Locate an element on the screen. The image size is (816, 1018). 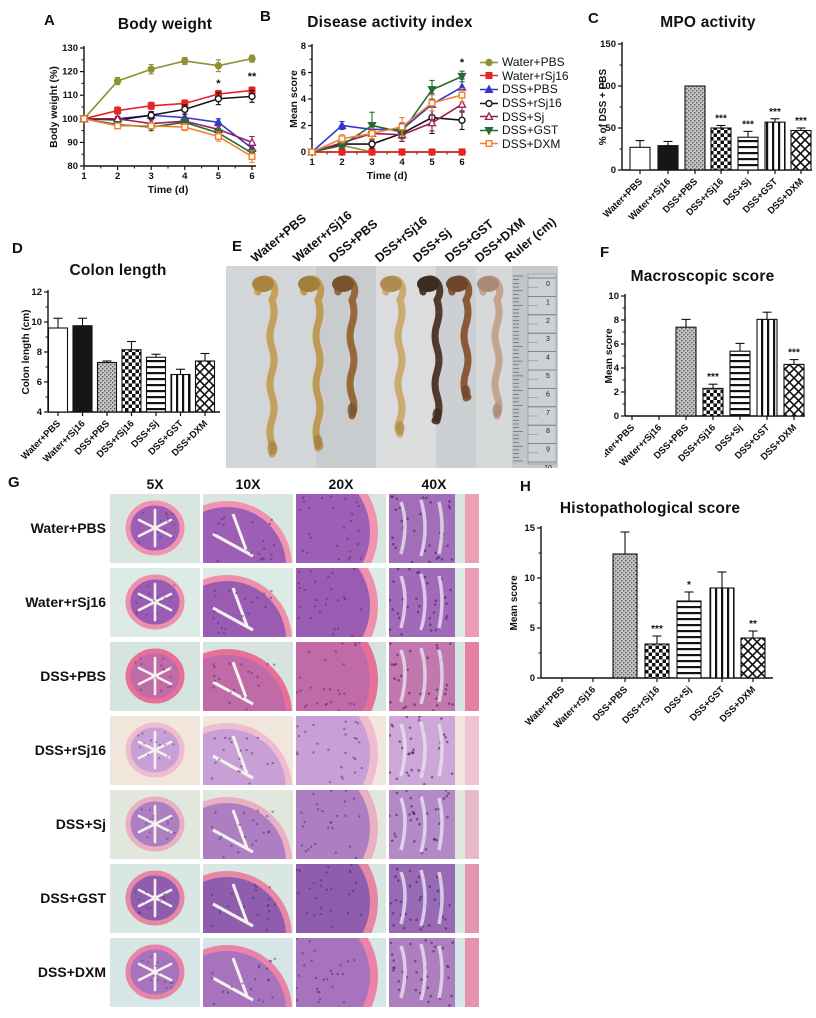
disease-activity-title: Disease activity index is located at coordinates (390, 22).